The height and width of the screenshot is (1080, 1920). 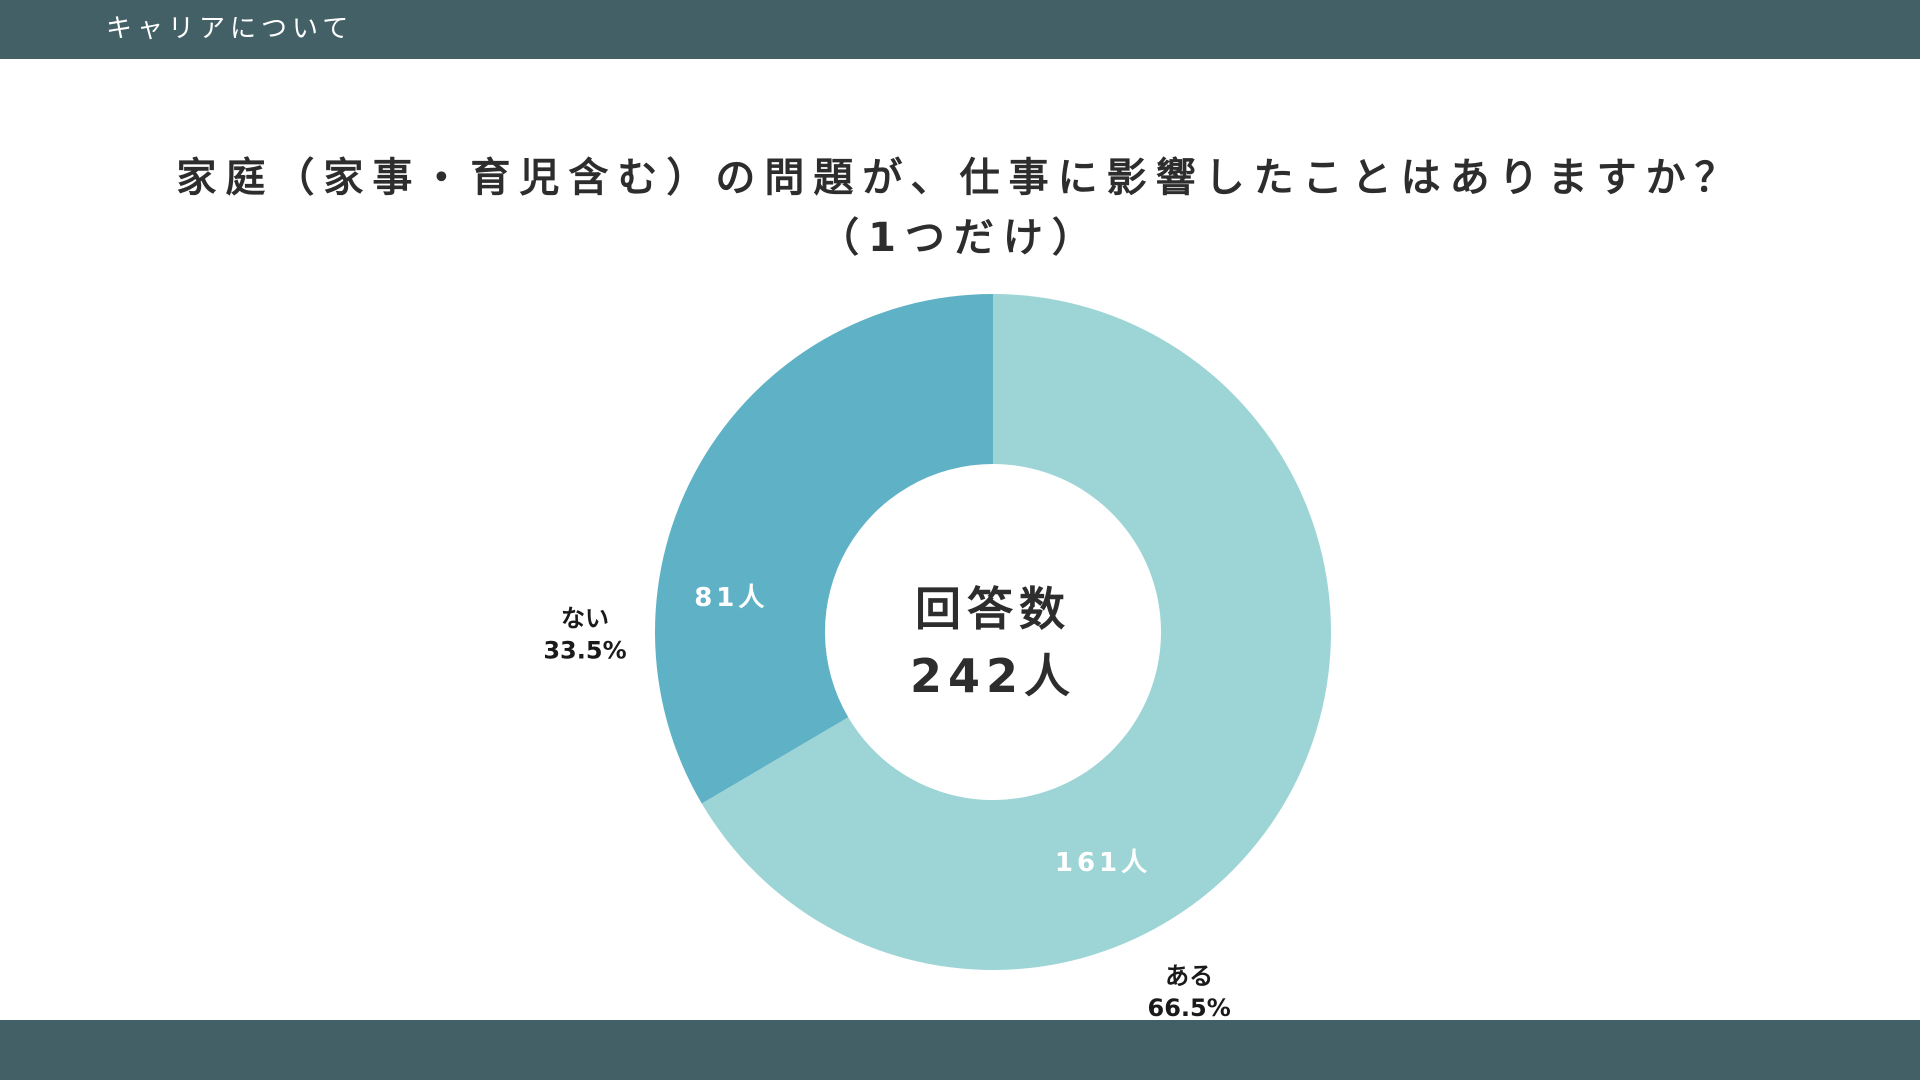 What do you see at coordinates (960, 1050) in the screenshot?
I see `bottom-bar` at bounding box center [960, 1050].